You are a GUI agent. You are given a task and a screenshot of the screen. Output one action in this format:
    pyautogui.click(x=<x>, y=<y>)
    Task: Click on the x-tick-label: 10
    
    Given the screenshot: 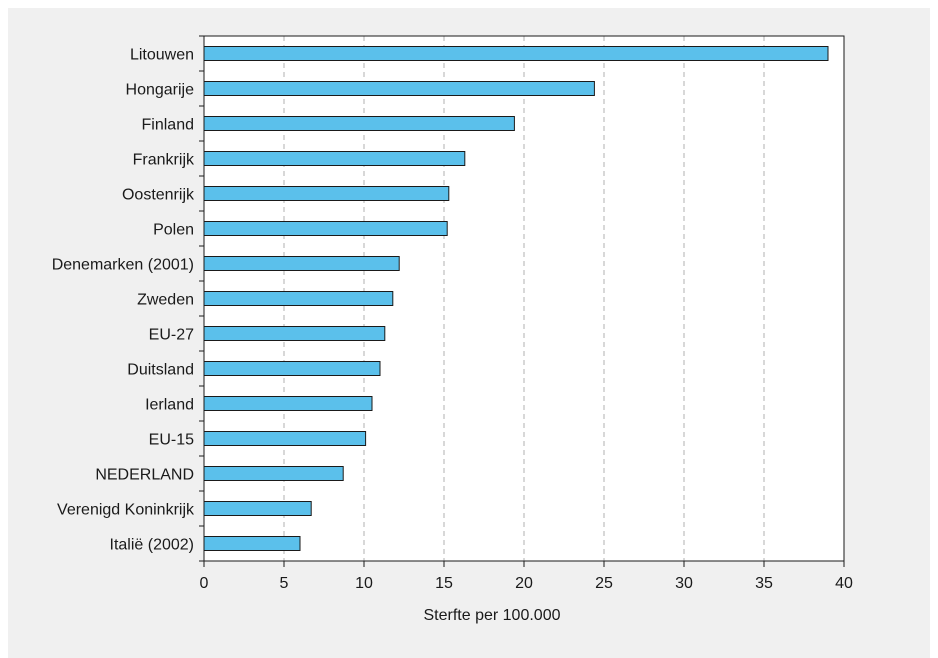 What is the action you would take?
    pyautogui.click(x=364, y=583)
    